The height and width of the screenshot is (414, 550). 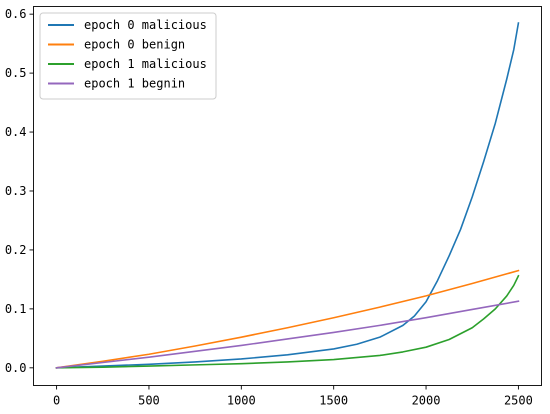 What do you see at coordinates (56, 401) in the screenshot?
I see `x-tick-label: 0` at bounding box center [56, 401].